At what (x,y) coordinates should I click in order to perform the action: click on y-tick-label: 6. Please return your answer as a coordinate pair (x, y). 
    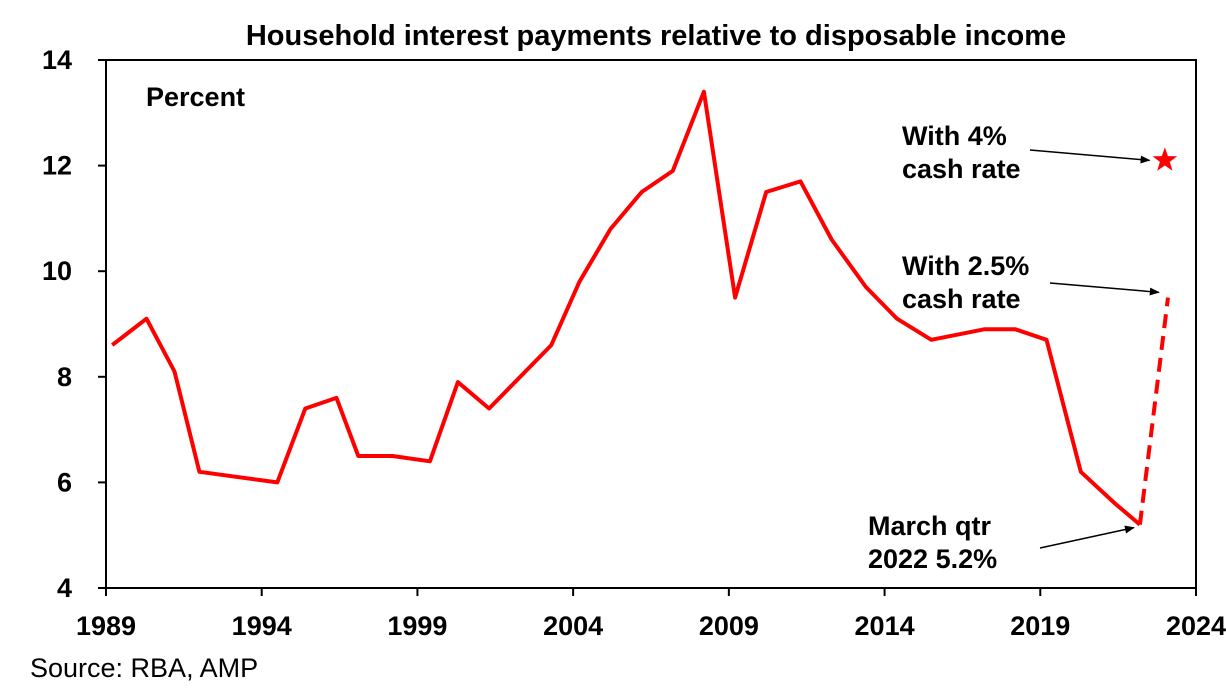
    Looking at the image, I should click on (64, 482).